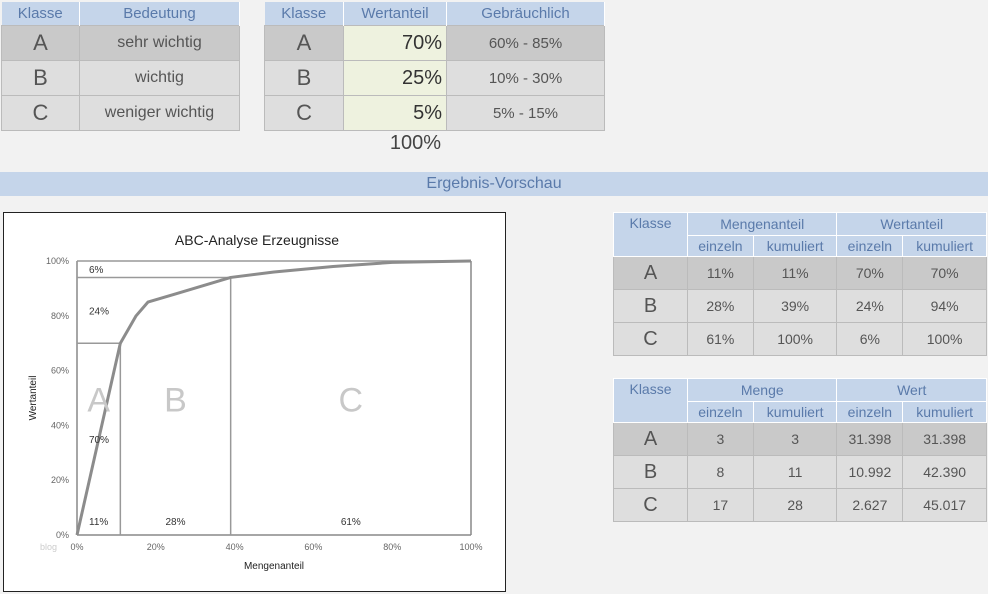 The width and height of the screenshot is (988, 594). What do you see at coordinates (795, 306) in the screenshot?
I see `cell-value: 39%` at bounding box center [795, 306].